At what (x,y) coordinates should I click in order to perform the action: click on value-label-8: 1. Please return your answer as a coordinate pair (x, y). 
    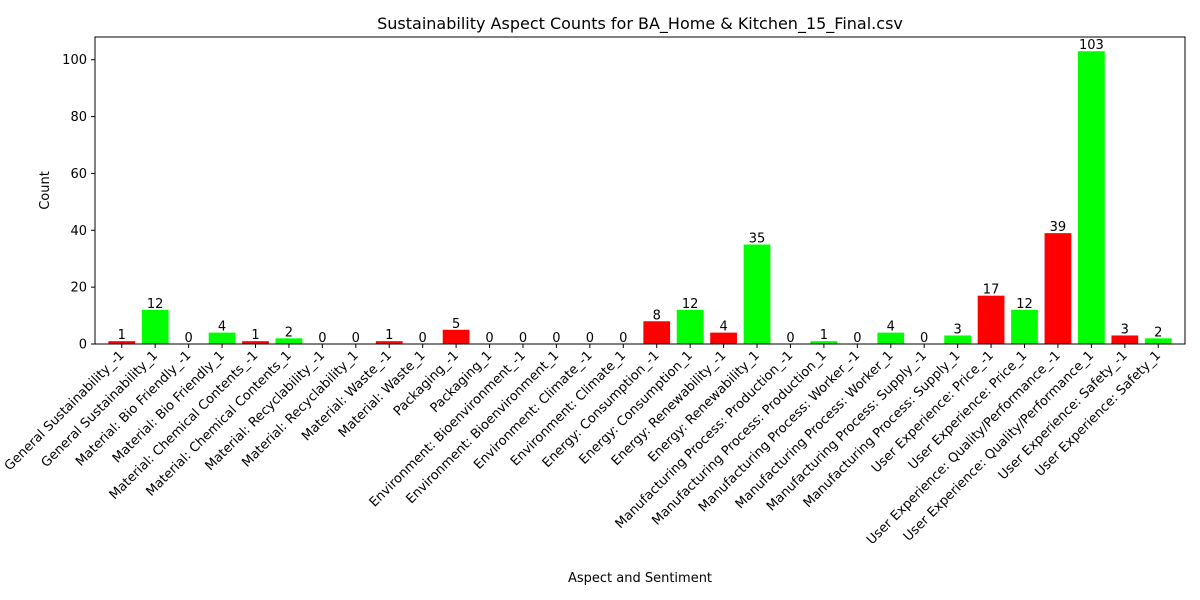
    Looking at the image, I should click on (389, 335).